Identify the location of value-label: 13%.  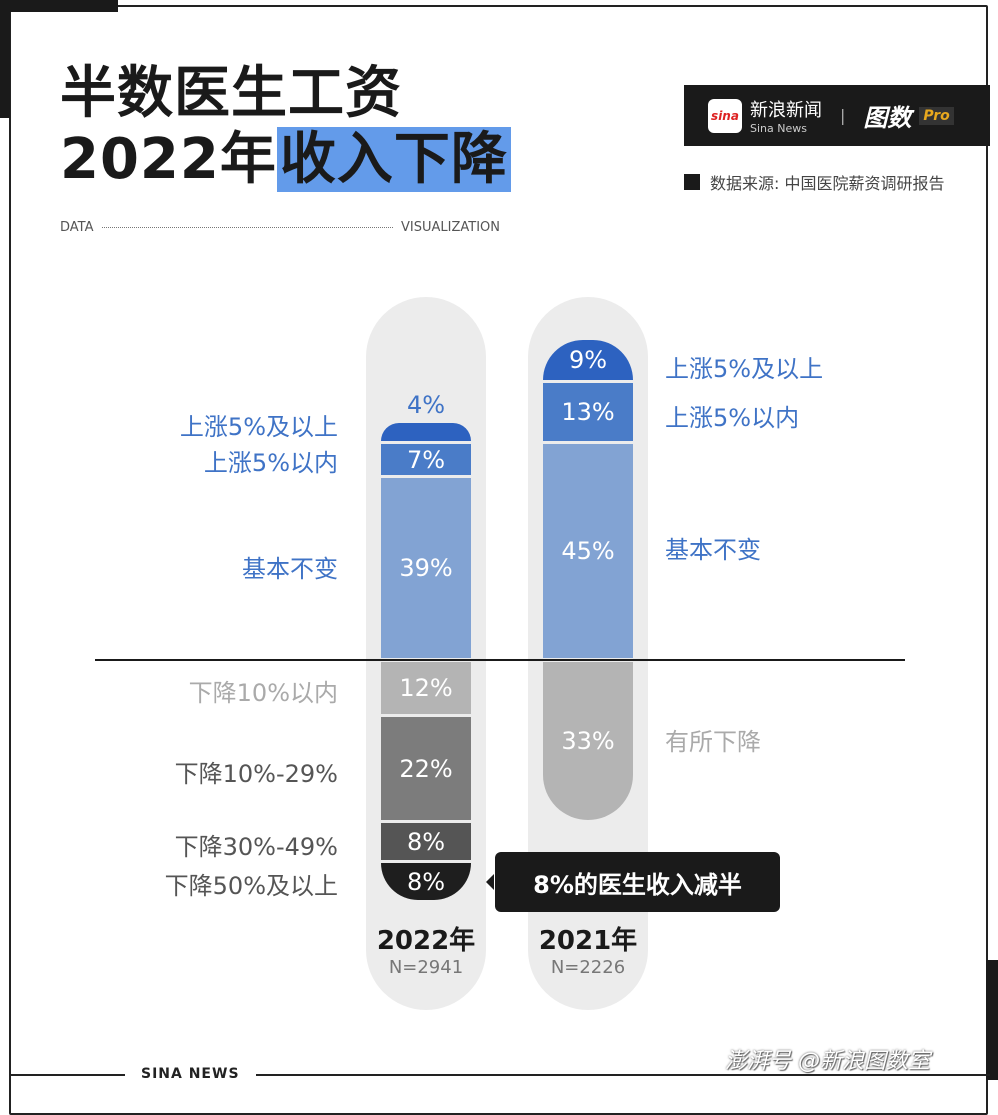
(588, 412).